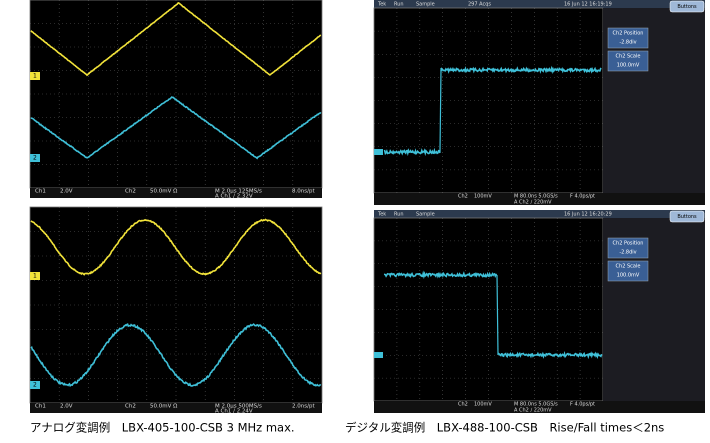  I want to click on status-text: 2.0ns/pt, so click(303, 407).